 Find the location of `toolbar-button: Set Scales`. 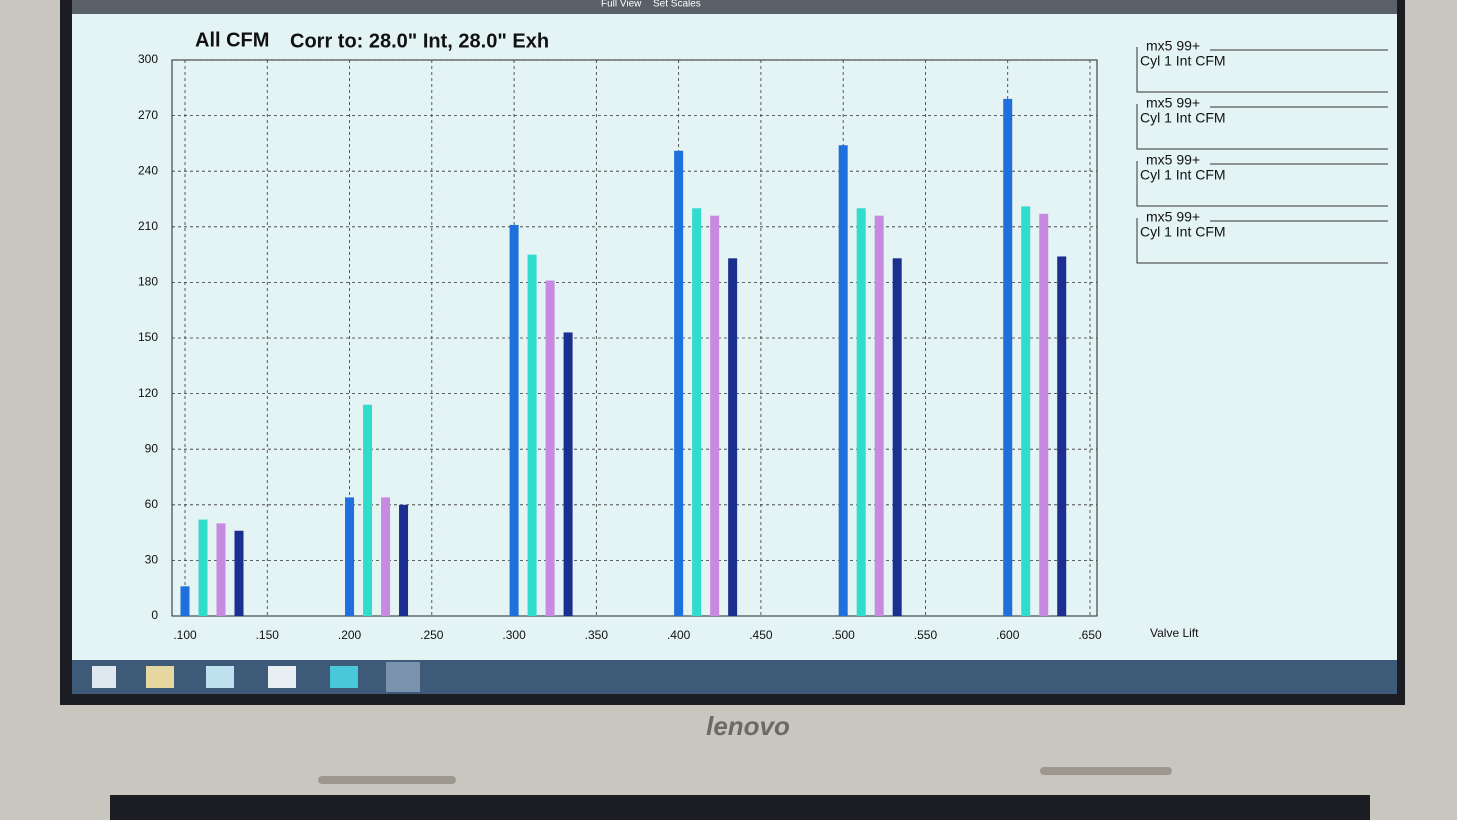

toolbar-button: Set Scales is located at coordinates (677, 5).